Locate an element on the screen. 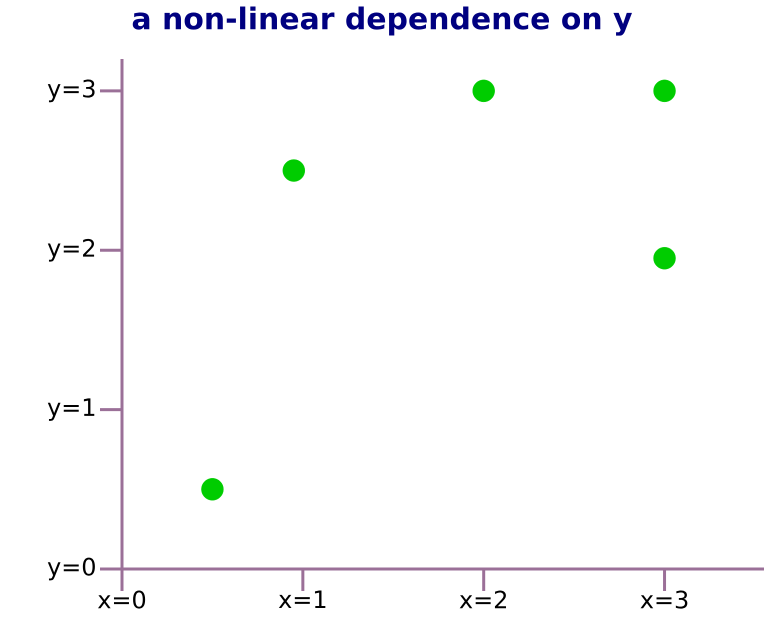  x-tick-label: x=3 is located at coordinates (664, 599).